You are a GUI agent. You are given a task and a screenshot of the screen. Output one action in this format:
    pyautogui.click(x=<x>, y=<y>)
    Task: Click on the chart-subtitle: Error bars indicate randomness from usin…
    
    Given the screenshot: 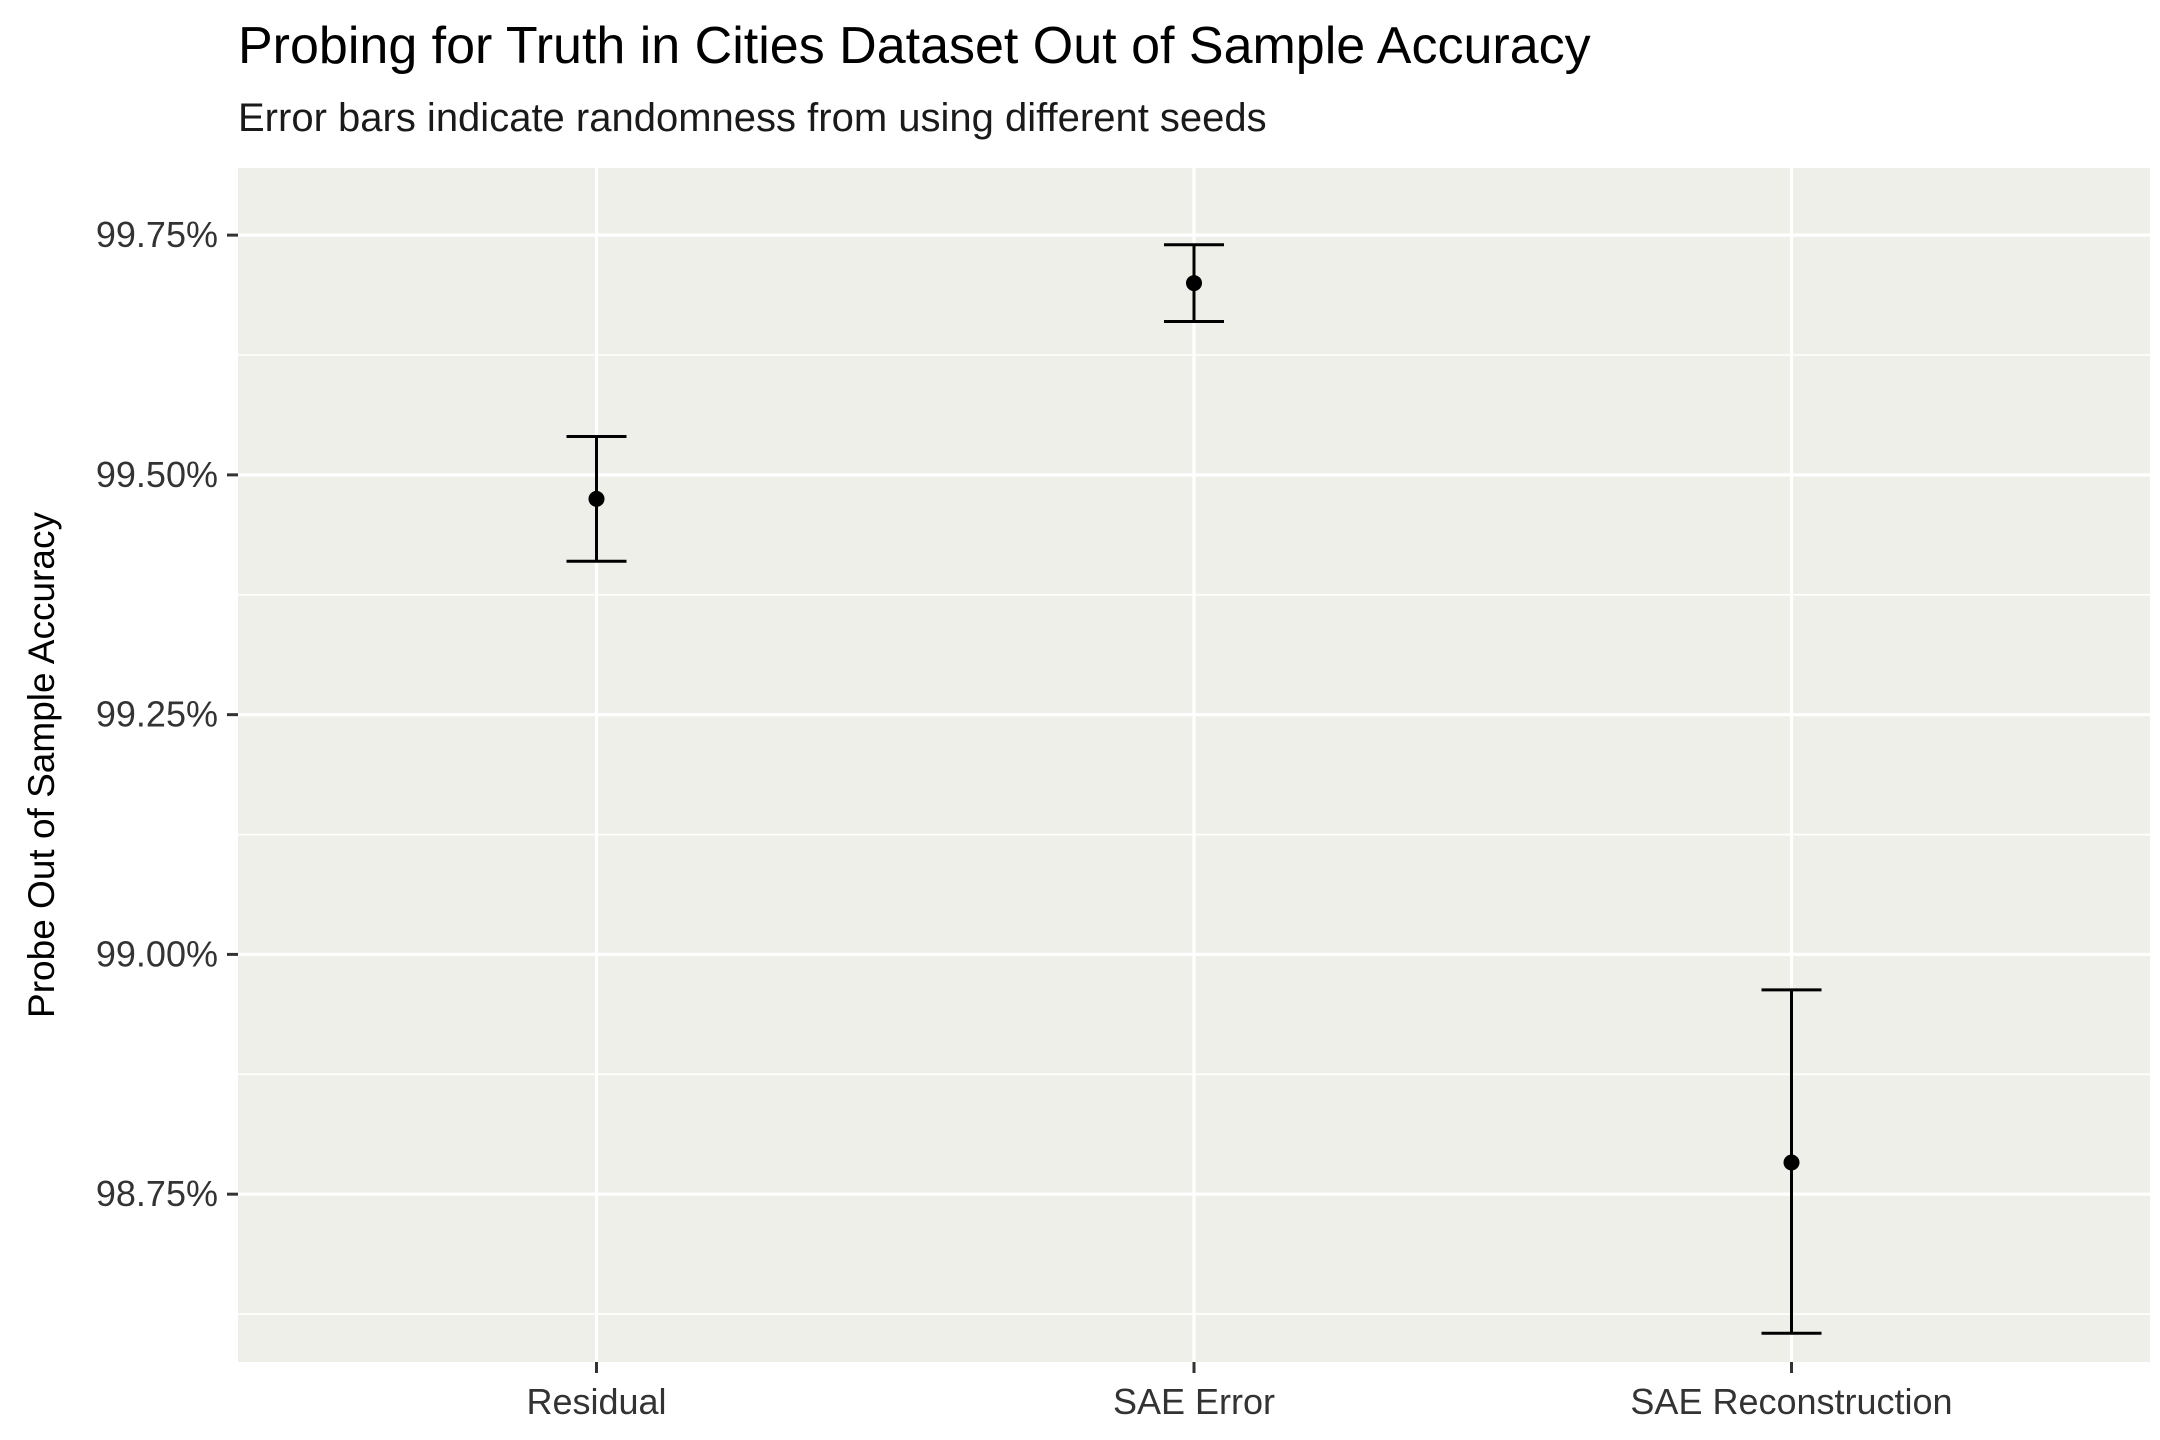 What is the action you would take?
    pyautogui.click(x=752, y=118)
    